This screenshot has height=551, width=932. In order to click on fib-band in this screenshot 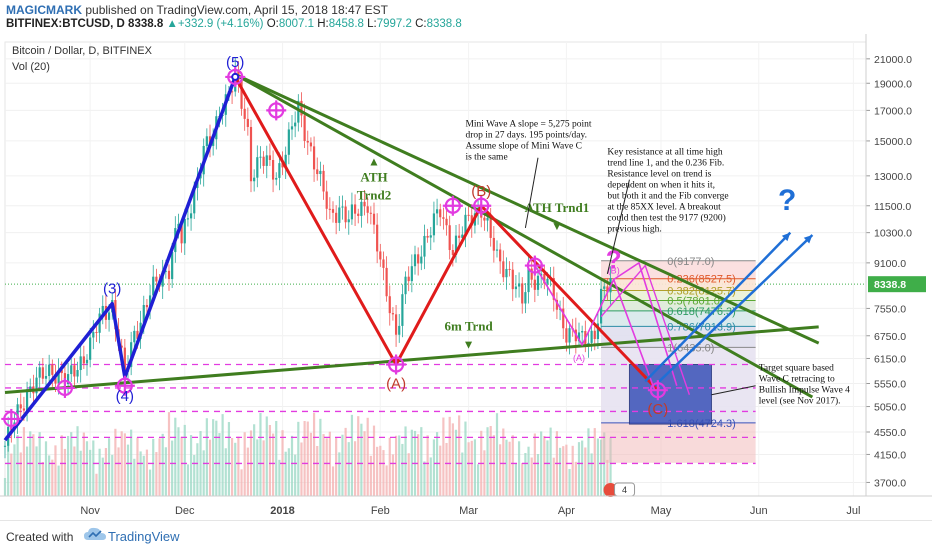, I will do `click(678, 284)`.